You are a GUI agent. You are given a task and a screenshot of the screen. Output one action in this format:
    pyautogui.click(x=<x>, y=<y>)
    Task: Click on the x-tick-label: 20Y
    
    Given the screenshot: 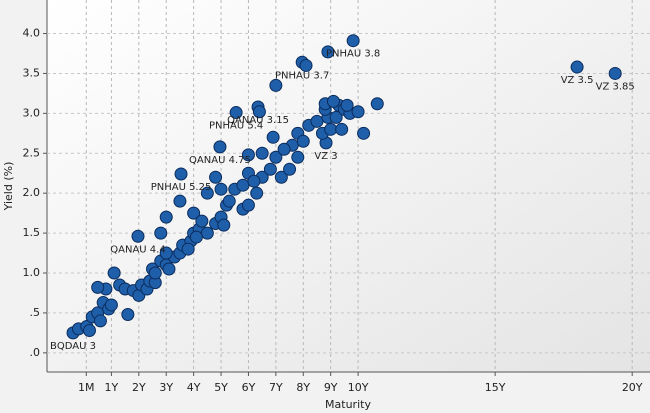 What is the action you would take?
    pyautogui.click(x=632, y=387)
    